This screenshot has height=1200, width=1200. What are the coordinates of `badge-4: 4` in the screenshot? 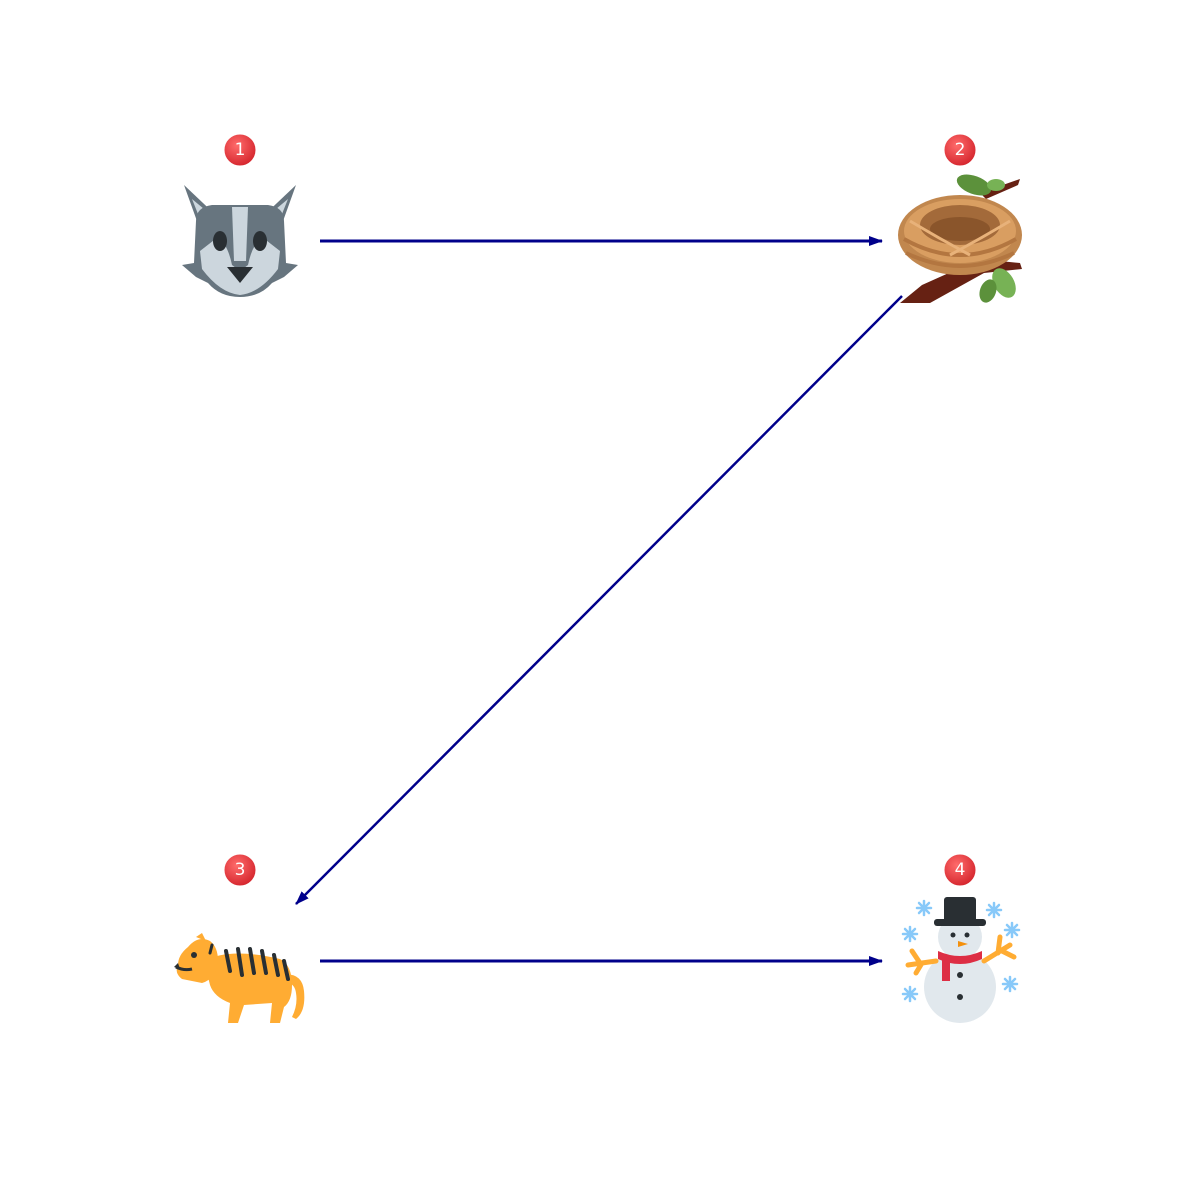 It's located at (960, 870).